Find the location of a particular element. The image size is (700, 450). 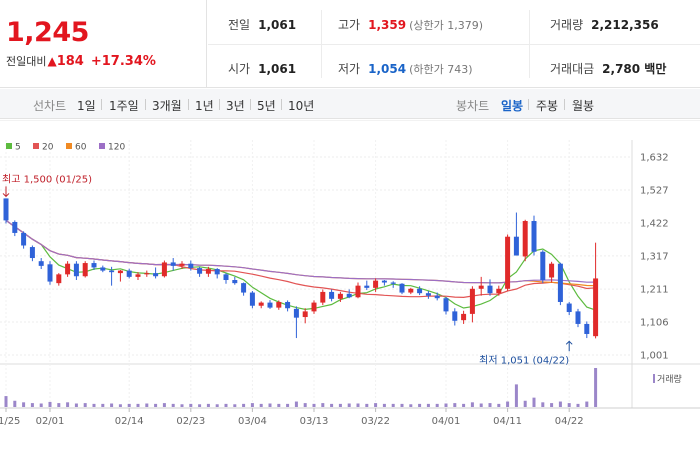

range-3m-button: 3개월 is located at coordinates (167, 106).